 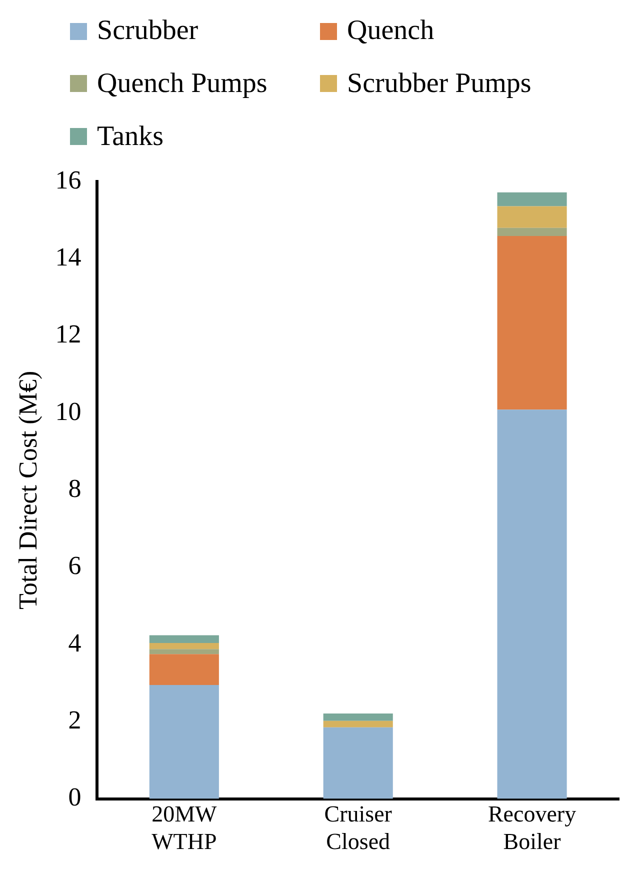 What do you see at coordinates (532, 828) in the screenshot?
I see `x-tick-label: Recovery Boiler` at bounding box center [532, 828].